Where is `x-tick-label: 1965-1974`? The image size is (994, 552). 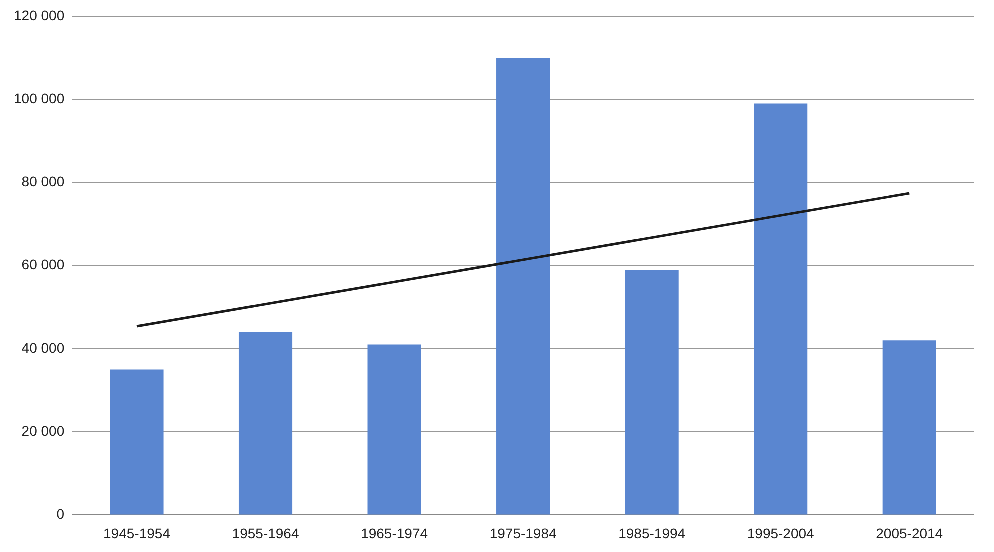
x-tick-label: 1965-1974 is located at coordinates (394, 533).